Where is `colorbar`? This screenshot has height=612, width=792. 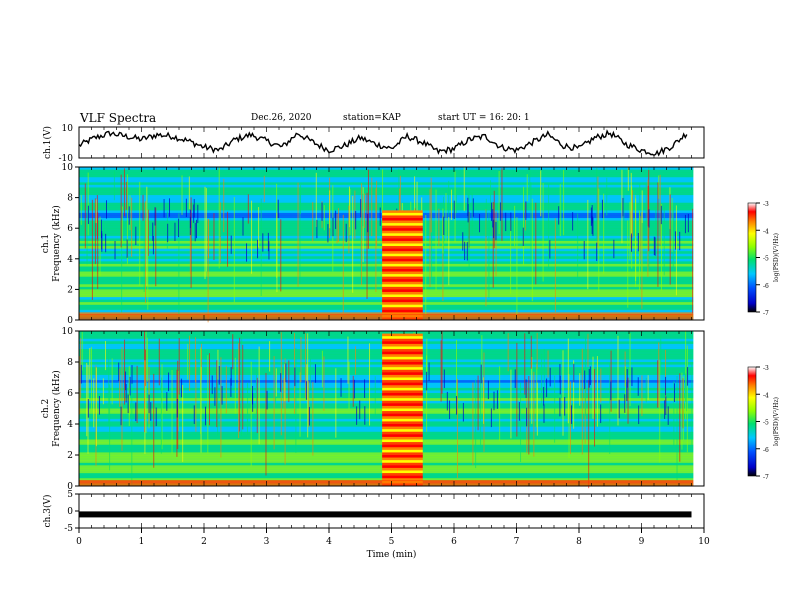 colorbar is located at coordinates (752, 257).